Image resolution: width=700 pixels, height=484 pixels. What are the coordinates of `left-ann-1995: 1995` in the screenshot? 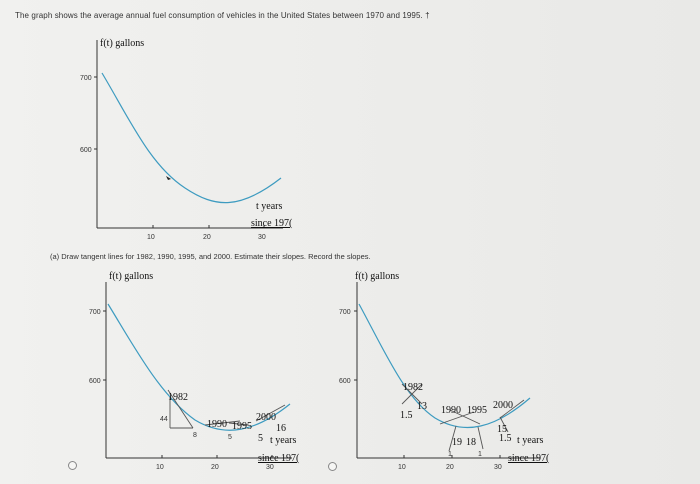 It's located at (242, 426).